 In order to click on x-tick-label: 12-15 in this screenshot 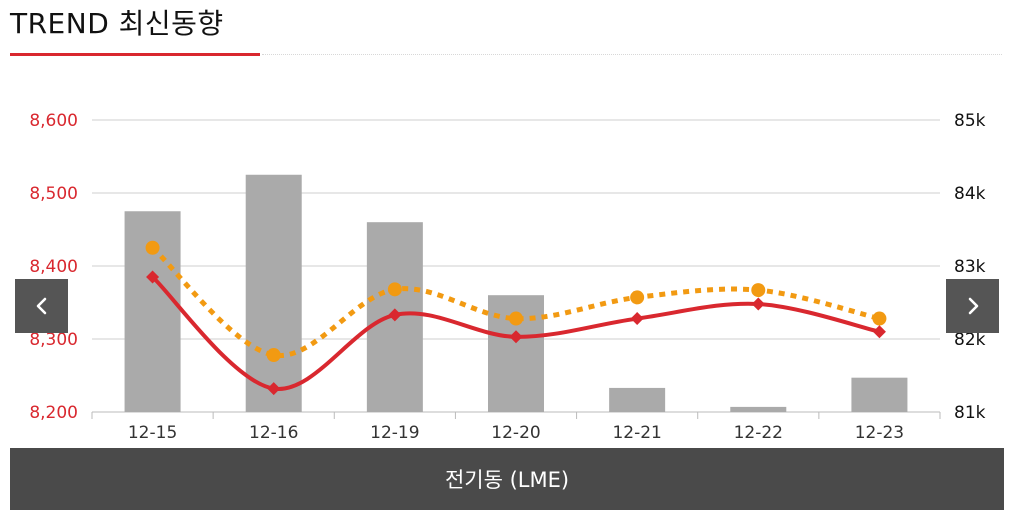, I will do `click(152, 433)`.